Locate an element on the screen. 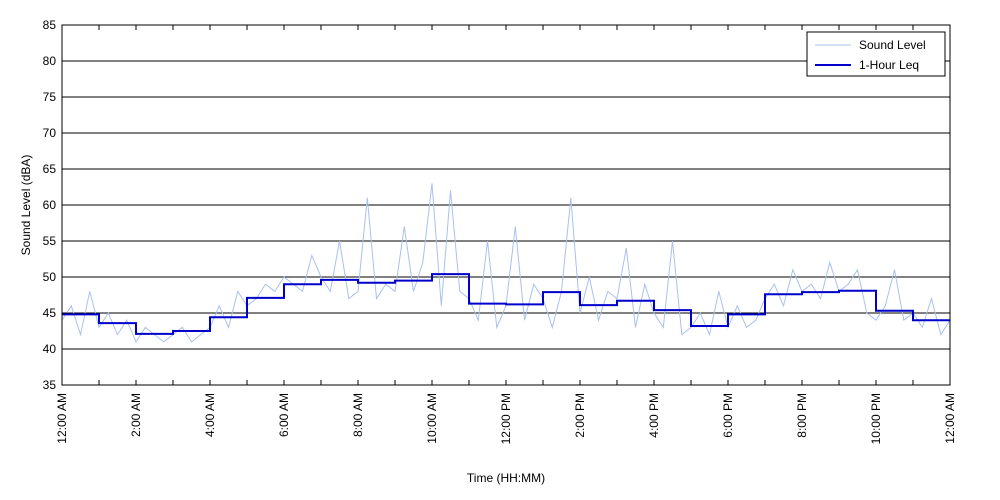  x-tick-label: 6:00 AM is located at coordinates (284, 415).